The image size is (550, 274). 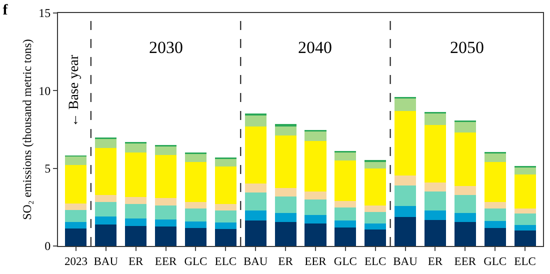 What do you see at coordinates (74, 91) in the screenshot?
I see `annotation: ← Base year` at bounding box center [74, 91].